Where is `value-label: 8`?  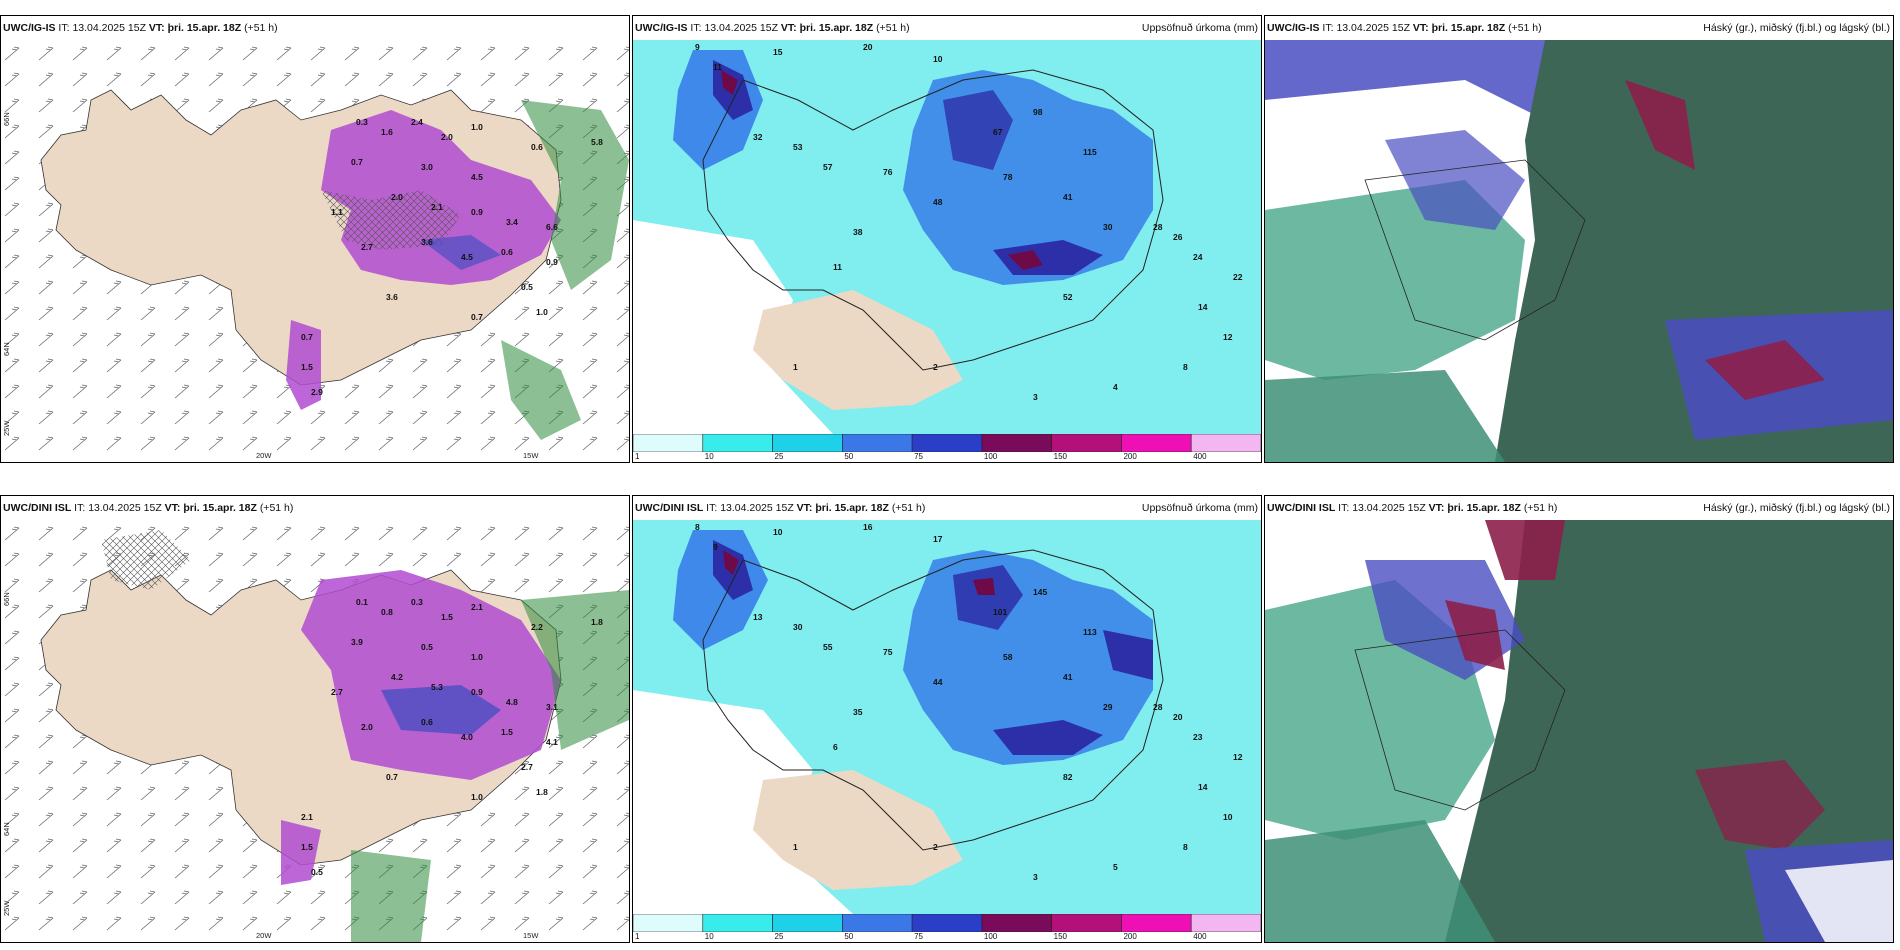 value-label: 8 is located at coordinates (1185, 367).